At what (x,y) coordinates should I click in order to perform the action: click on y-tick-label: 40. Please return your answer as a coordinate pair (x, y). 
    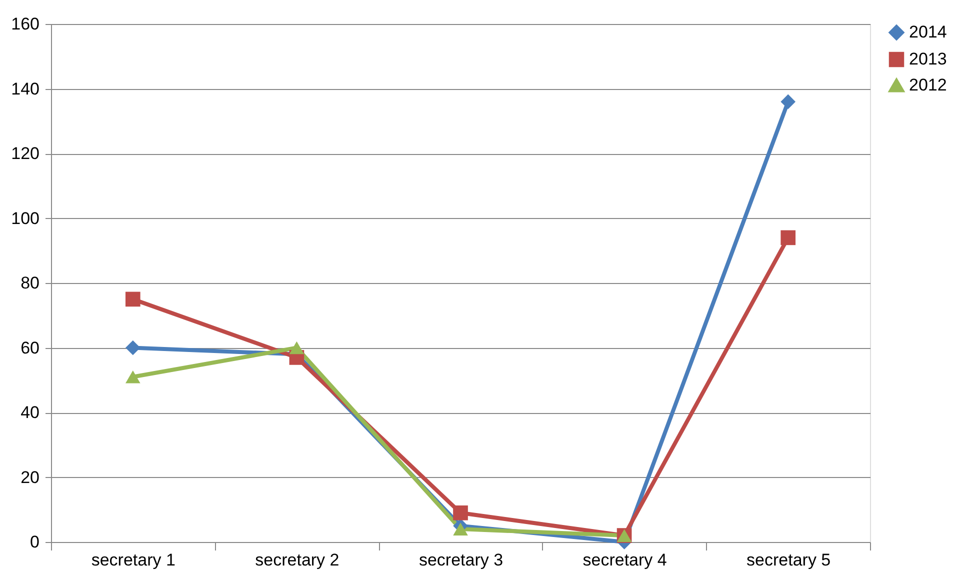
    Looking at the image, I should click on (30, 412).